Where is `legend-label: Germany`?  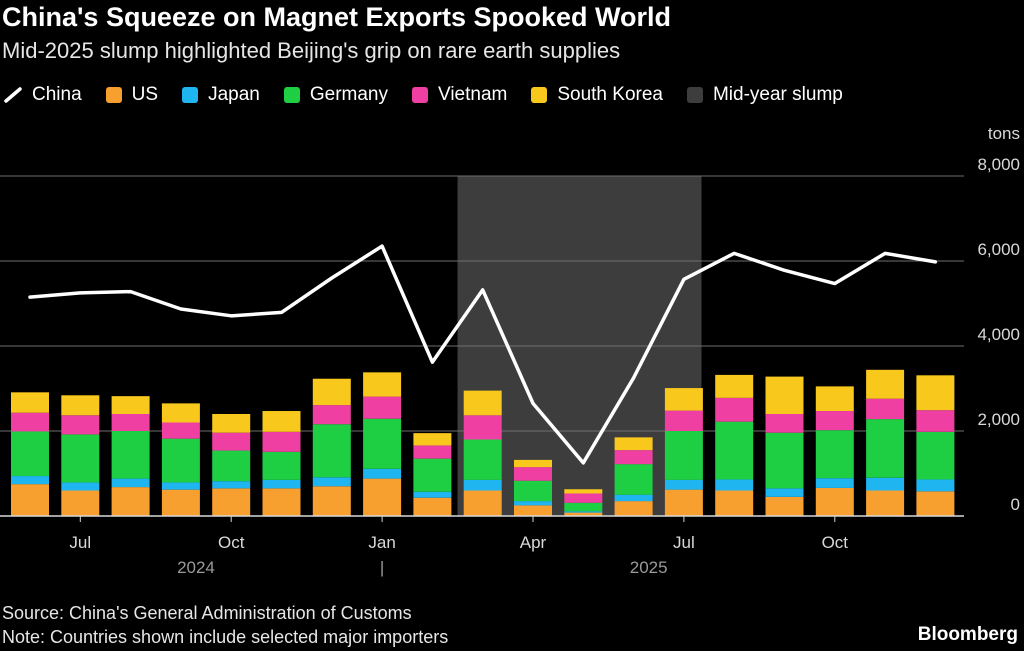
legend-label: Germany is located at coordinates (348, 94).